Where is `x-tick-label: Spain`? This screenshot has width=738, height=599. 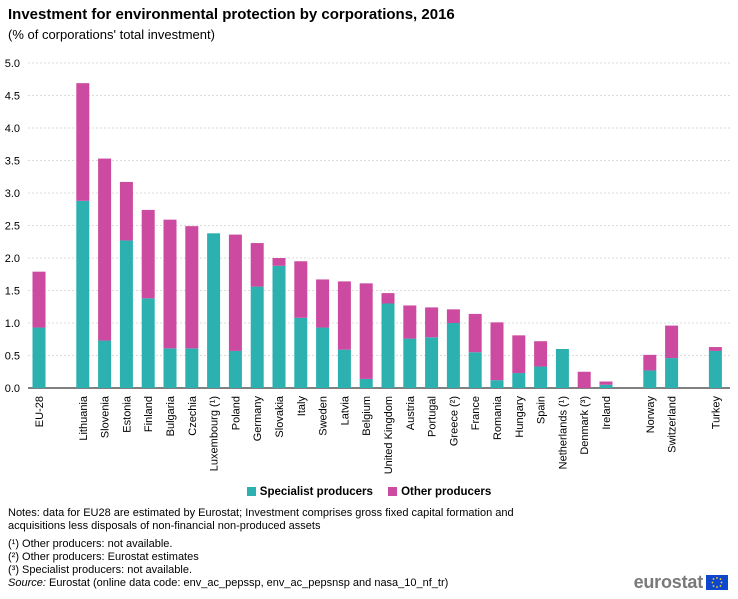
x-tick-label: Spain is located at coordinates (542, 410).